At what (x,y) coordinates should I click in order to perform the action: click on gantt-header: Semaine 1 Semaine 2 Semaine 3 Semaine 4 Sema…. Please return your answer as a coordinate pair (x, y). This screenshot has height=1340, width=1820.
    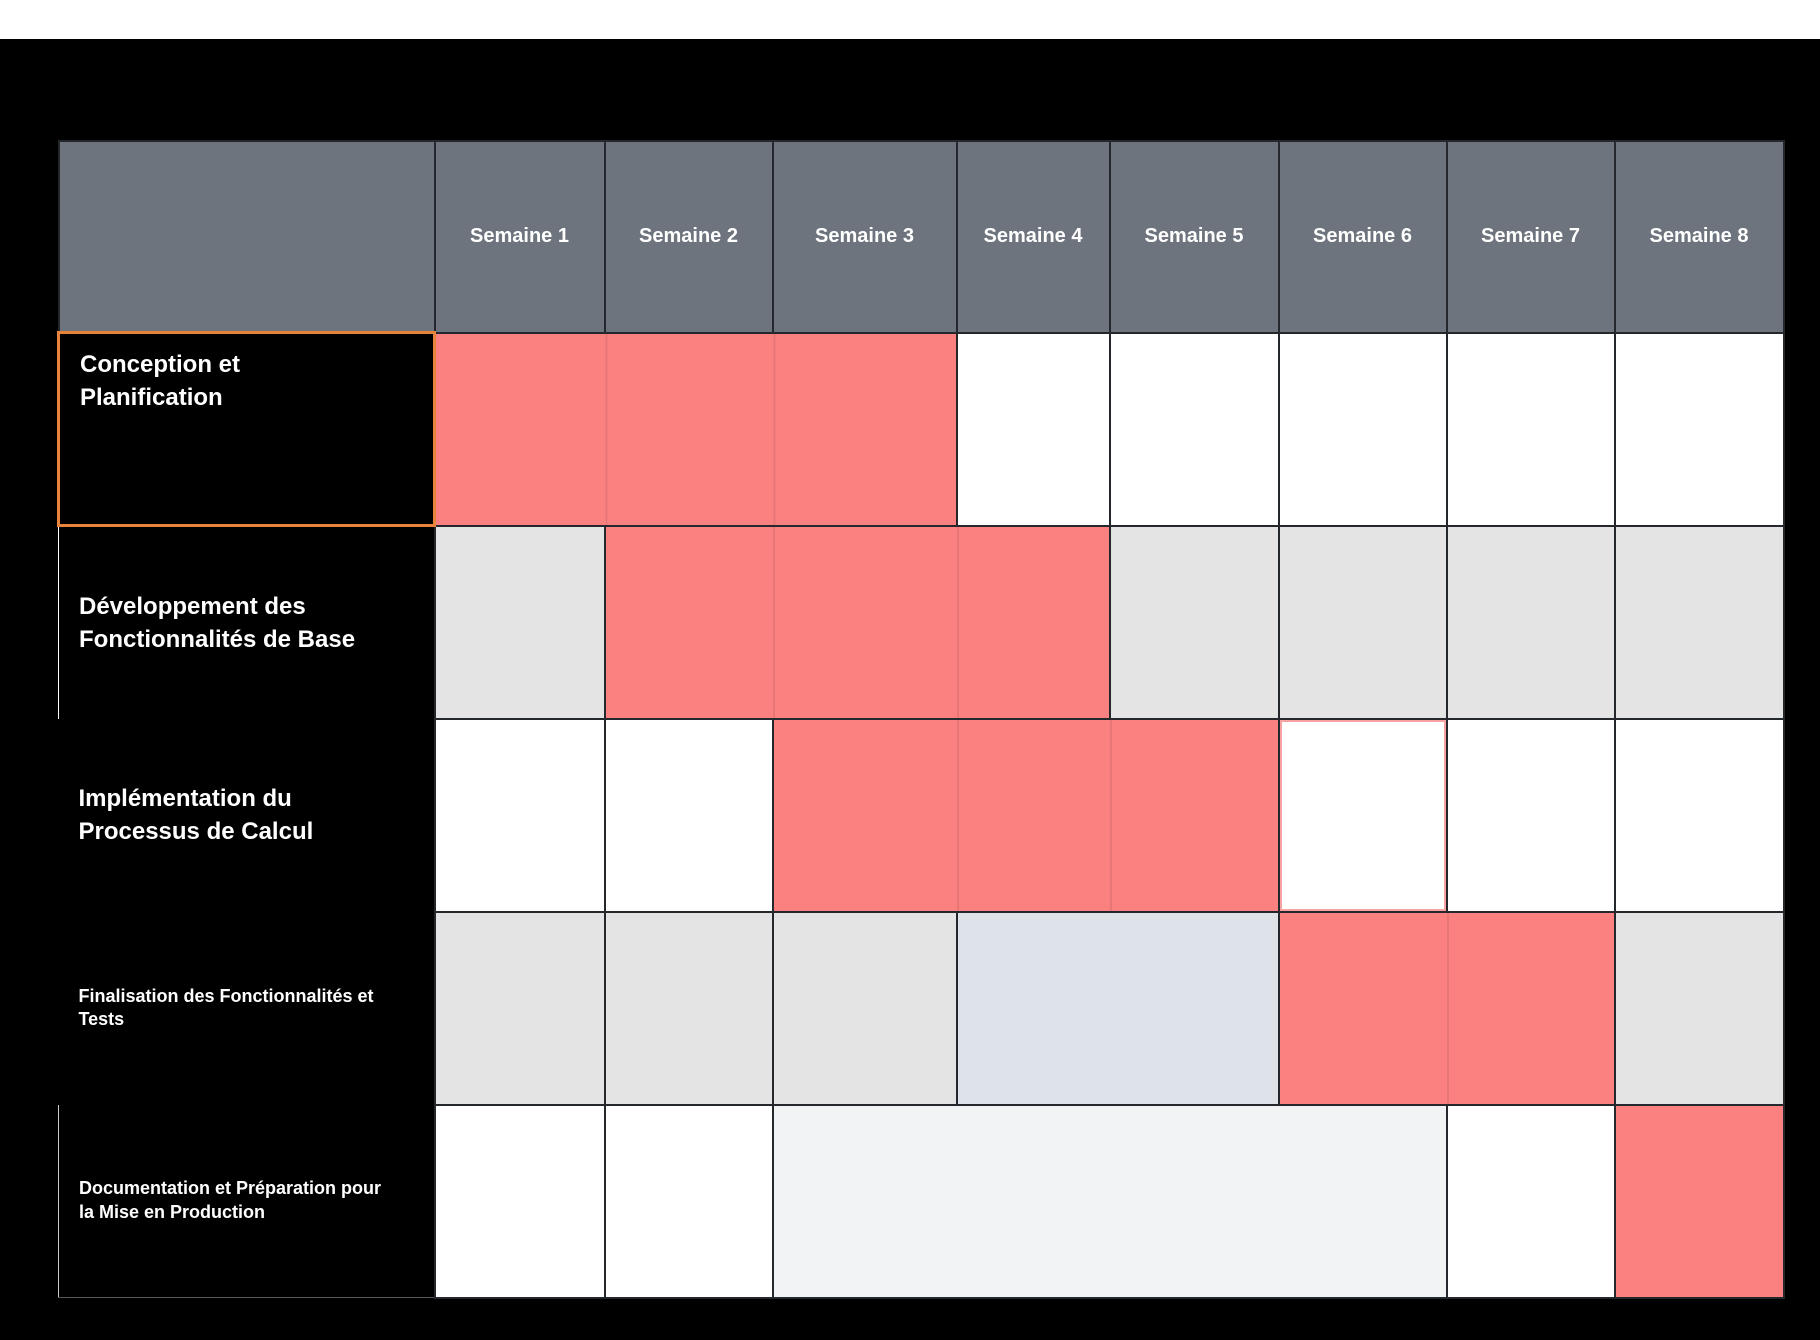
    Looking at the image, I should click on (921, 237).